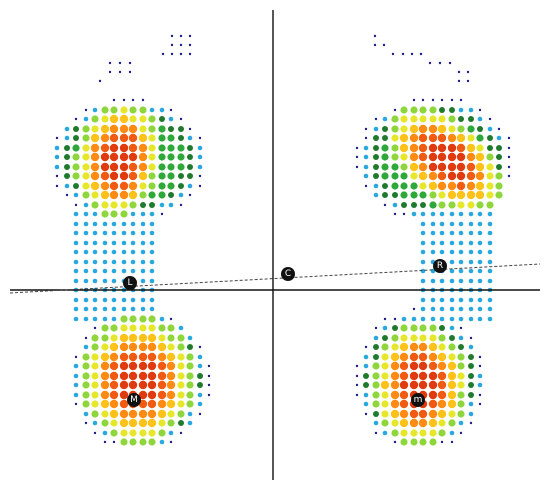 This screenshot has height=488, width=550. I want to click on marker-center: C, so click(288, 274).